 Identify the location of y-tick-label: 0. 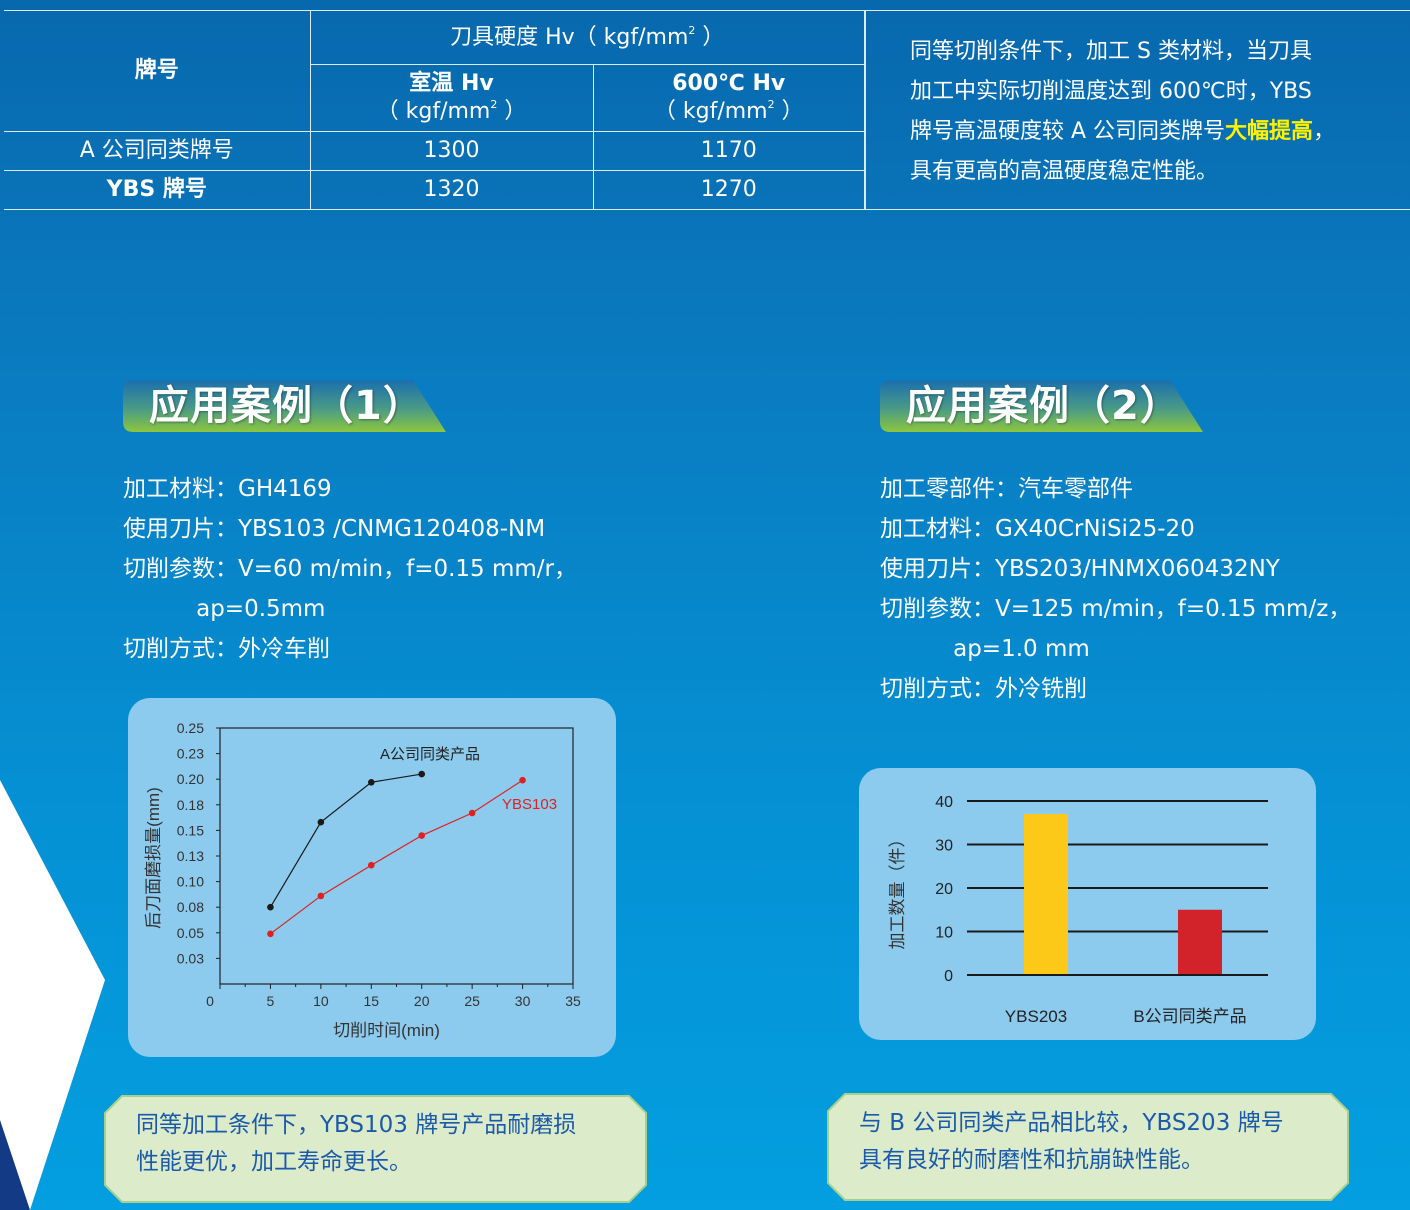
(948, 976).